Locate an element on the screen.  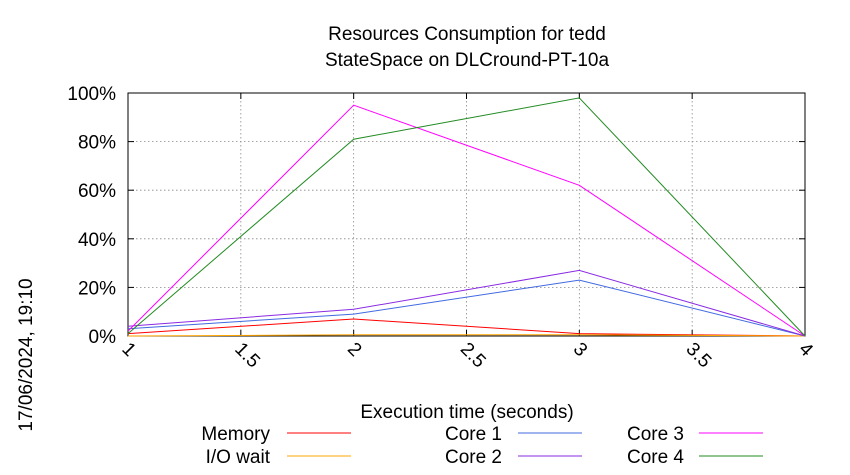
y-tick-label: 60% is located at coordinates (97, 191).